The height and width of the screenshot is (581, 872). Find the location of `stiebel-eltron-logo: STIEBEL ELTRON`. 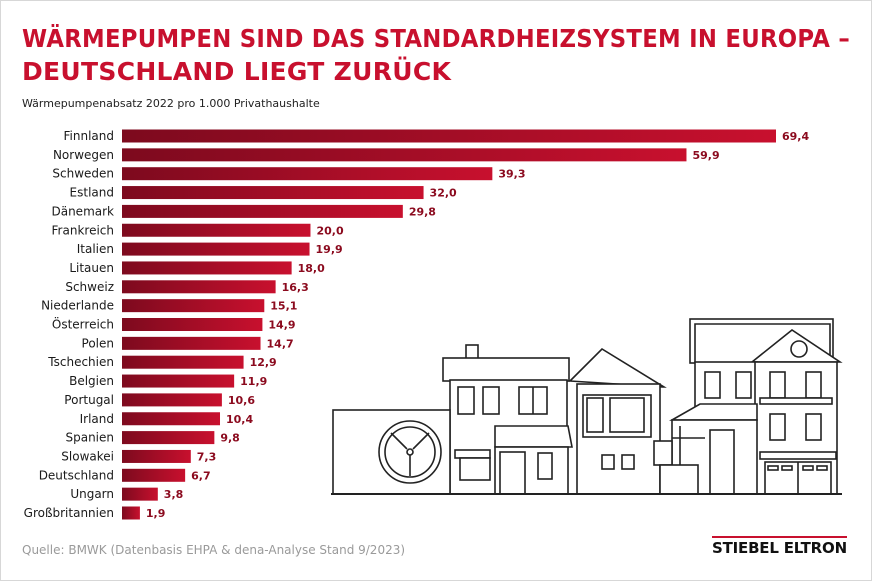

stiebel-eltron-logo: STIEBEL ELTRON is located at coordinates (779, 546).